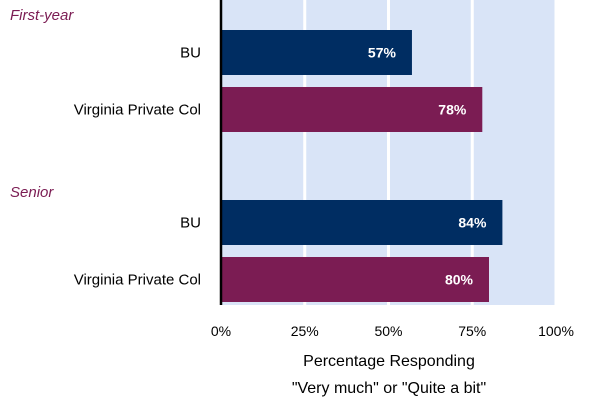  I want to click on data-label-0-0: 57%, so click(382, 53).